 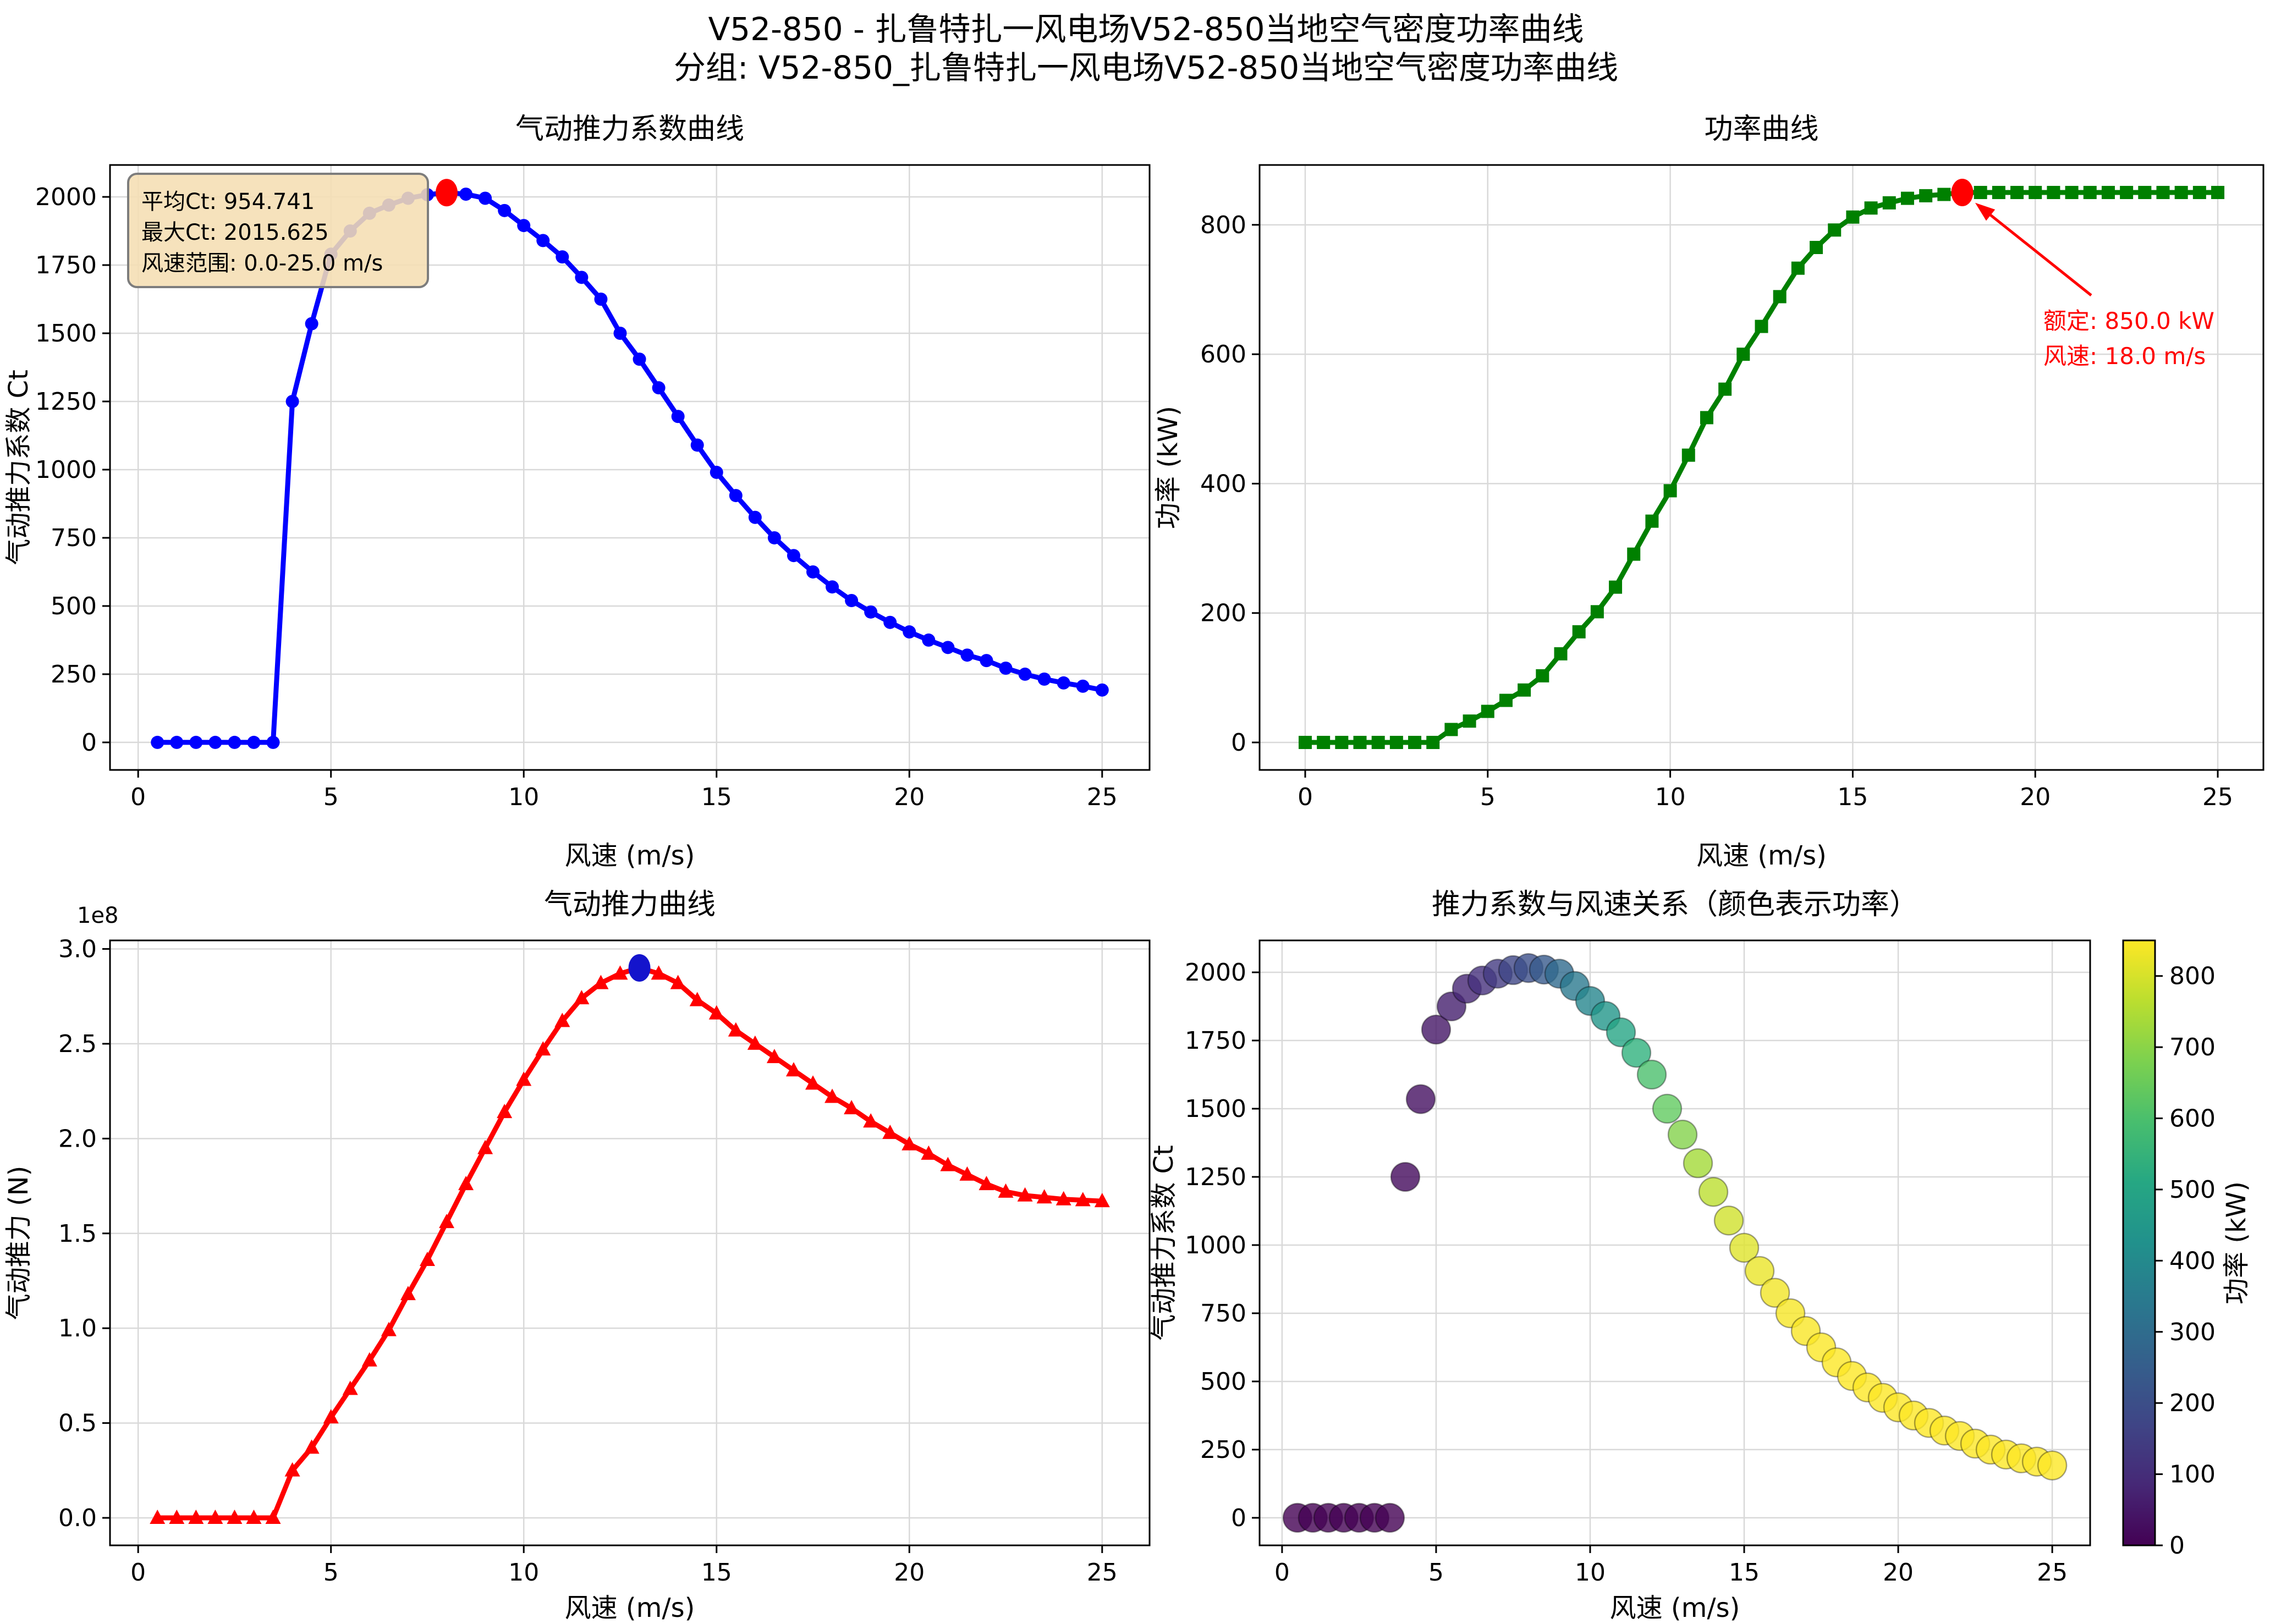 What do you see at coordinates (1675, 1608) in the screenshot?
I see `ct_power_scatter-xlabel: 风速 (m/s)` at bounding box center [1675, 1608].